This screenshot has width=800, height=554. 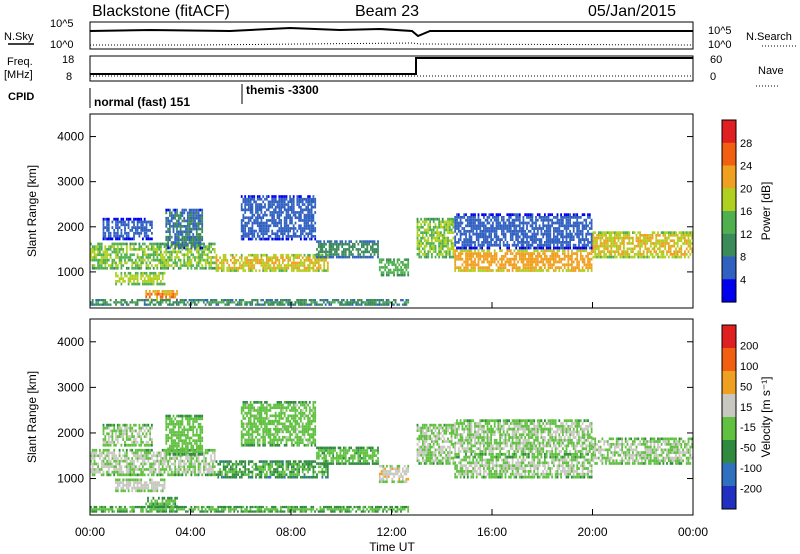 What do you see at coordinates (391, 32) in the screenshot?
I see `nsky-line` at bounding box center [391, 32].